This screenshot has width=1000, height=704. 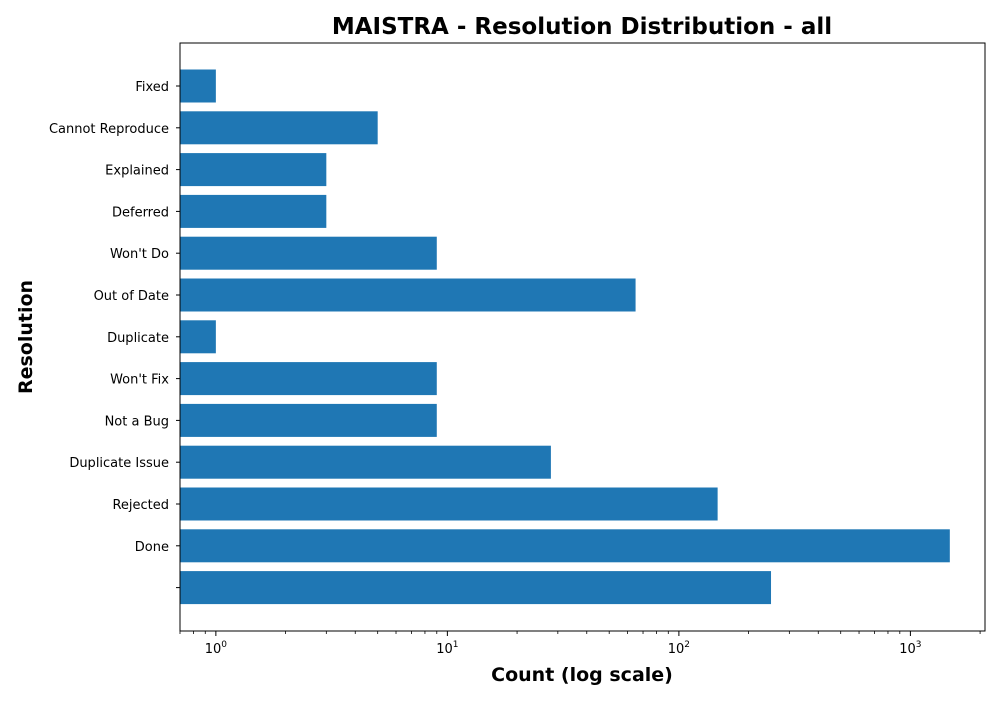 I want to click on y-tick-label-9: Duplicate Issue, so click(x=119, y=463).